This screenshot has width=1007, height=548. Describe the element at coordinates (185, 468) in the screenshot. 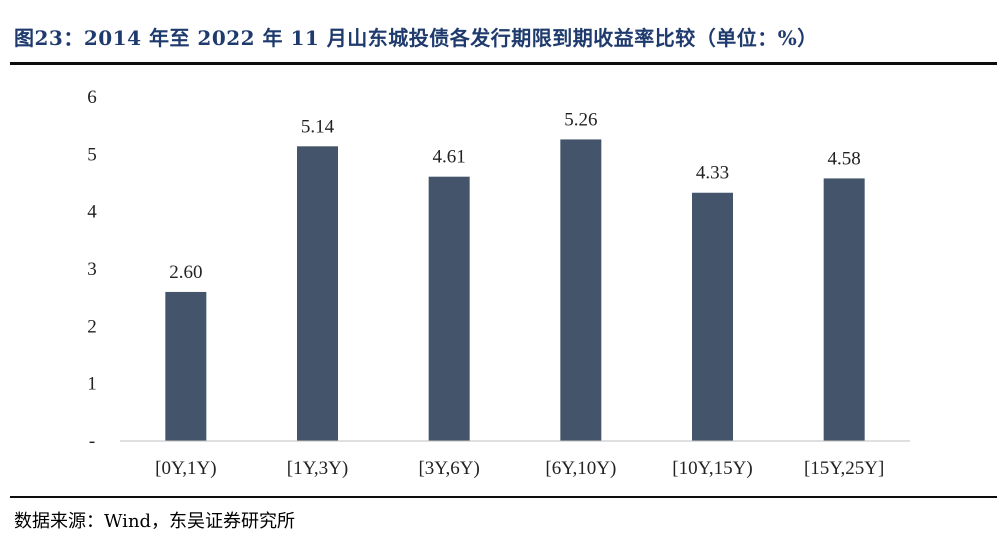

I see `x-tick-label: [0Y,1Y)` at that location.